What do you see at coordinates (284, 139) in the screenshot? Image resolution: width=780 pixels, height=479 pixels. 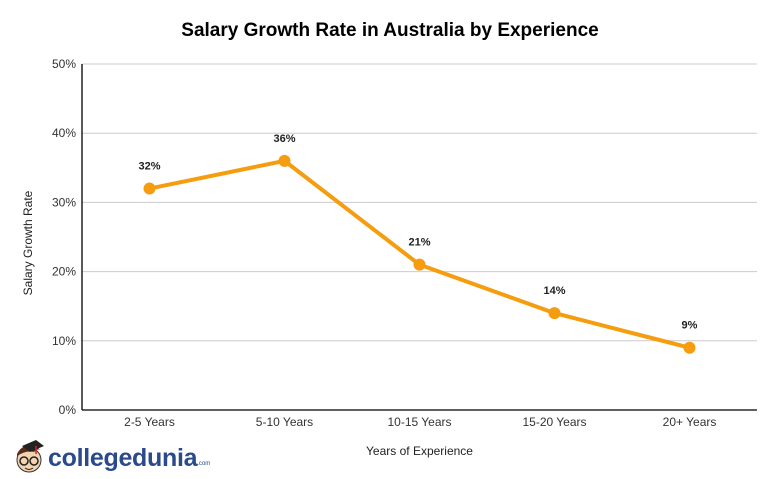 I see `data-label: 36%` at bounding box center [284, 139].